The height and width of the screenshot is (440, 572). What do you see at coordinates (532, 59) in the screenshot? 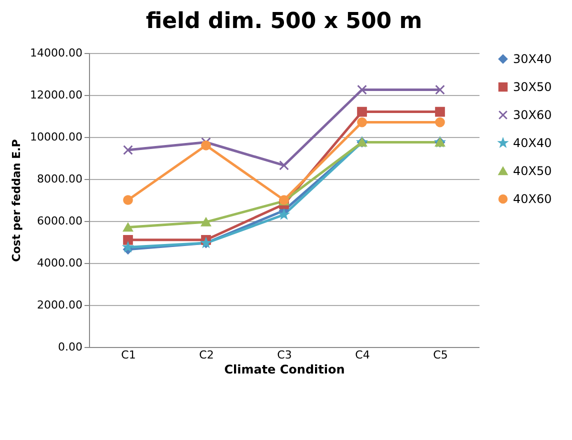
I see `legend-label: 30X40` at bounding box center [532, 59].